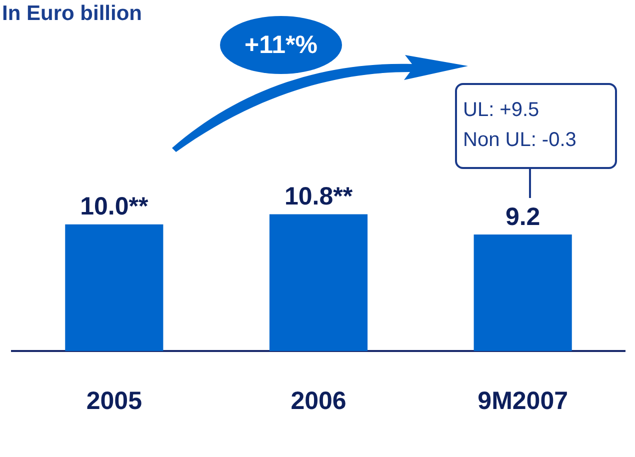  What do you see at coordinates (114, 206) in the screenshot?
I see `data-label: 10.0**` at bounding box center [114, 206].